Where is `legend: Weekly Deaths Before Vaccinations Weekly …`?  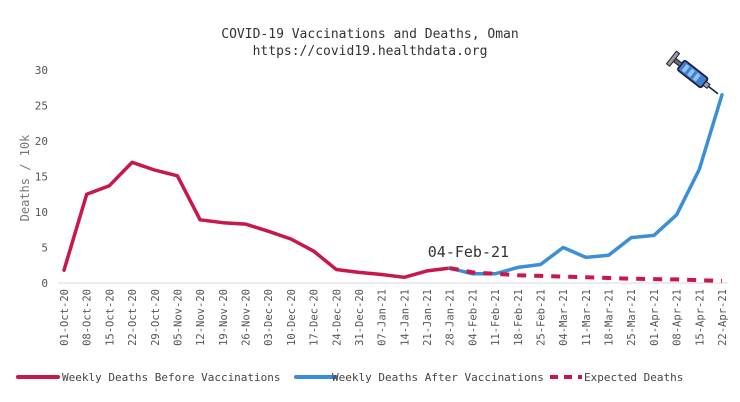
legend: Weekly Deaths Before Vaccinations Weekly … is located at coordinates (349, 377).